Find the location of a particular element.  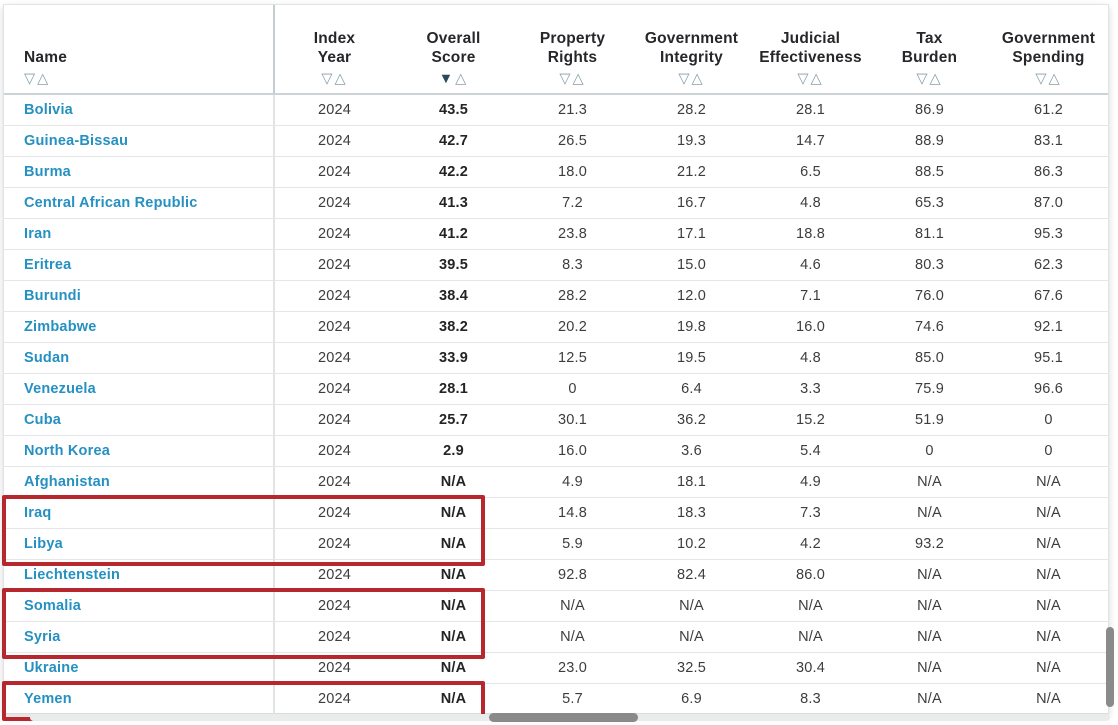

country-link: Somalia is located at coordinates (139, 606).